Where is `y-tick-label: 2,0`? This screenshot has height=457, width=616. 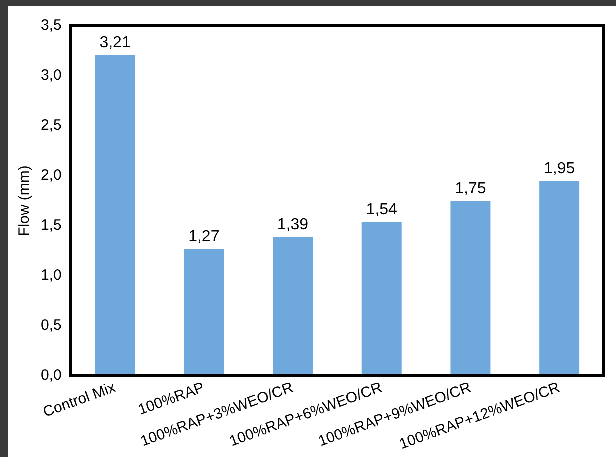 y-tick-label: 2,0 is located at coordinates (51, 175).